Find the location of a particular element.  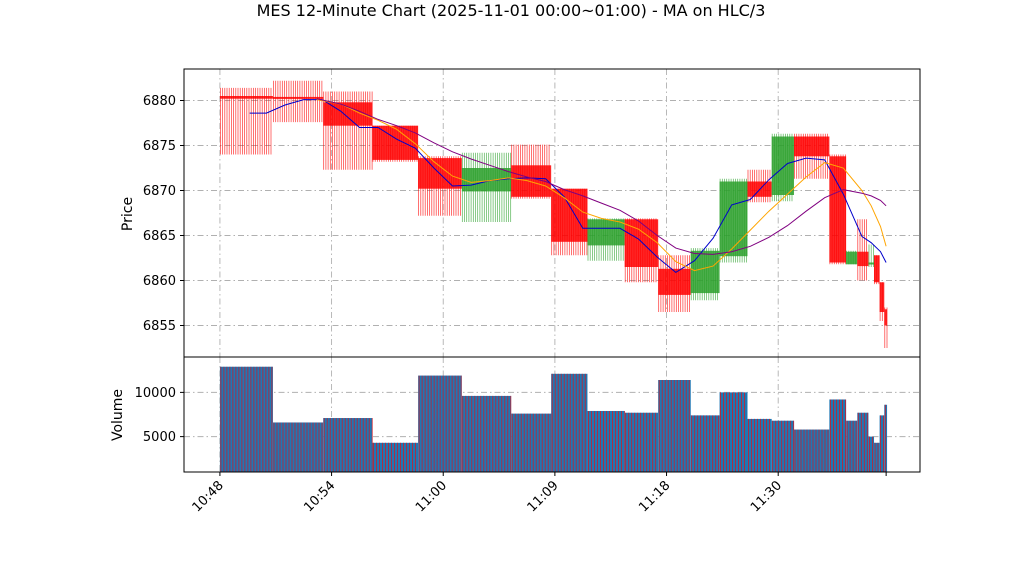

price-tick-label: 6855 is located at coordinates (159, 326).